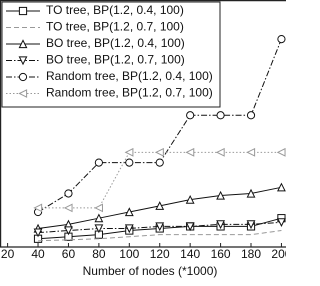 This screenshot has height=286, width=320. What do you see at coordinates (129, 254) in the screenshot?
I see `x-tick-label: 100` at bounding box center [129, 254].